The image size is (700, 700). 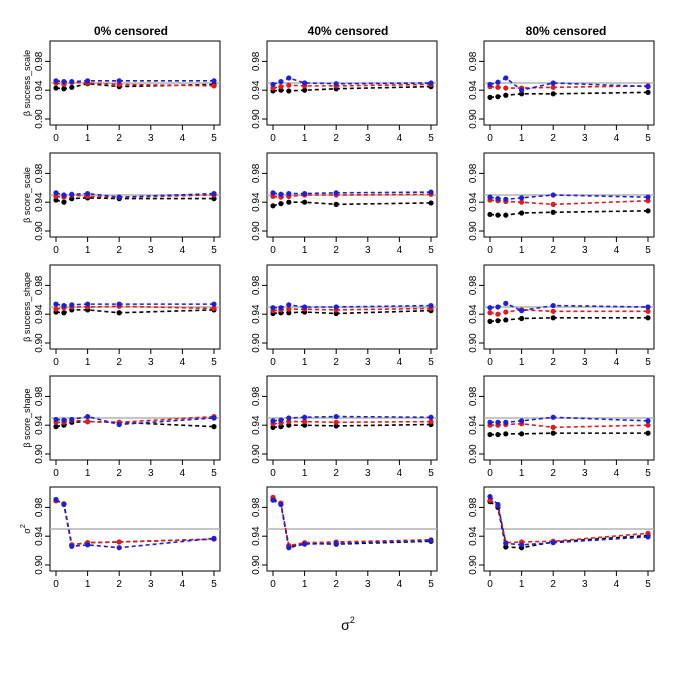 What do you see at coordinates (561, 204) in the screenshot?
I see `panel-r1-c2: 0.90 0.94 0.98 0 1 2 3 4 5` at bounding box center [561, 204].